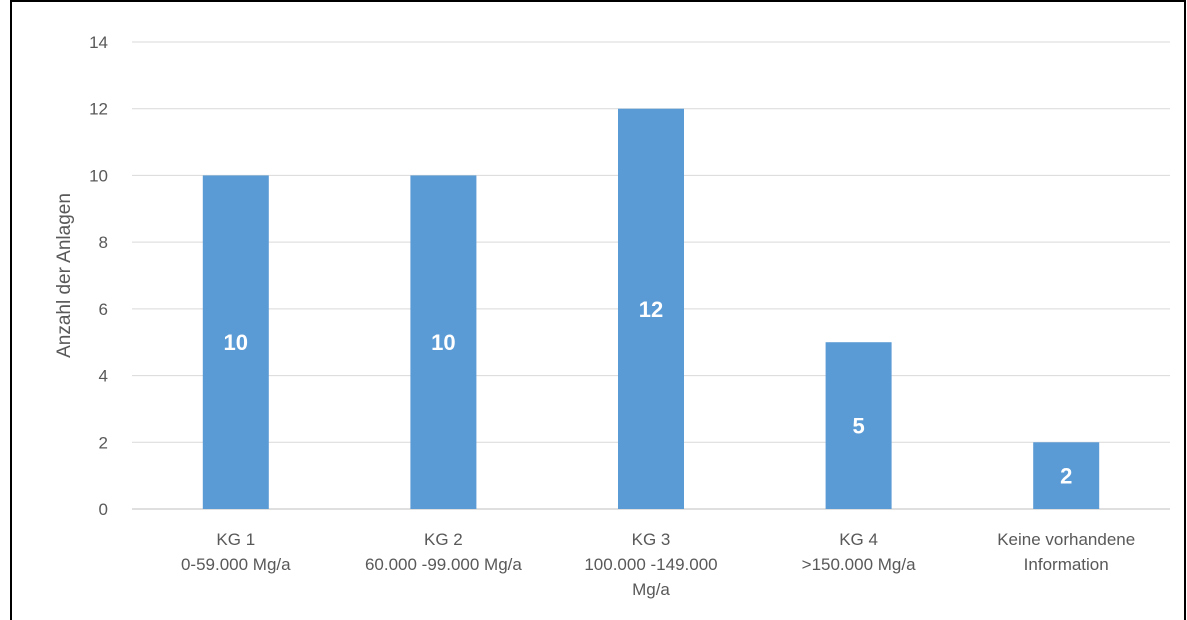 The height and width of the screenshot is (620, 1187). Describe the element at coordinates (103, 242) in the screenshot. I see `y-tick-label: 8` at that location.